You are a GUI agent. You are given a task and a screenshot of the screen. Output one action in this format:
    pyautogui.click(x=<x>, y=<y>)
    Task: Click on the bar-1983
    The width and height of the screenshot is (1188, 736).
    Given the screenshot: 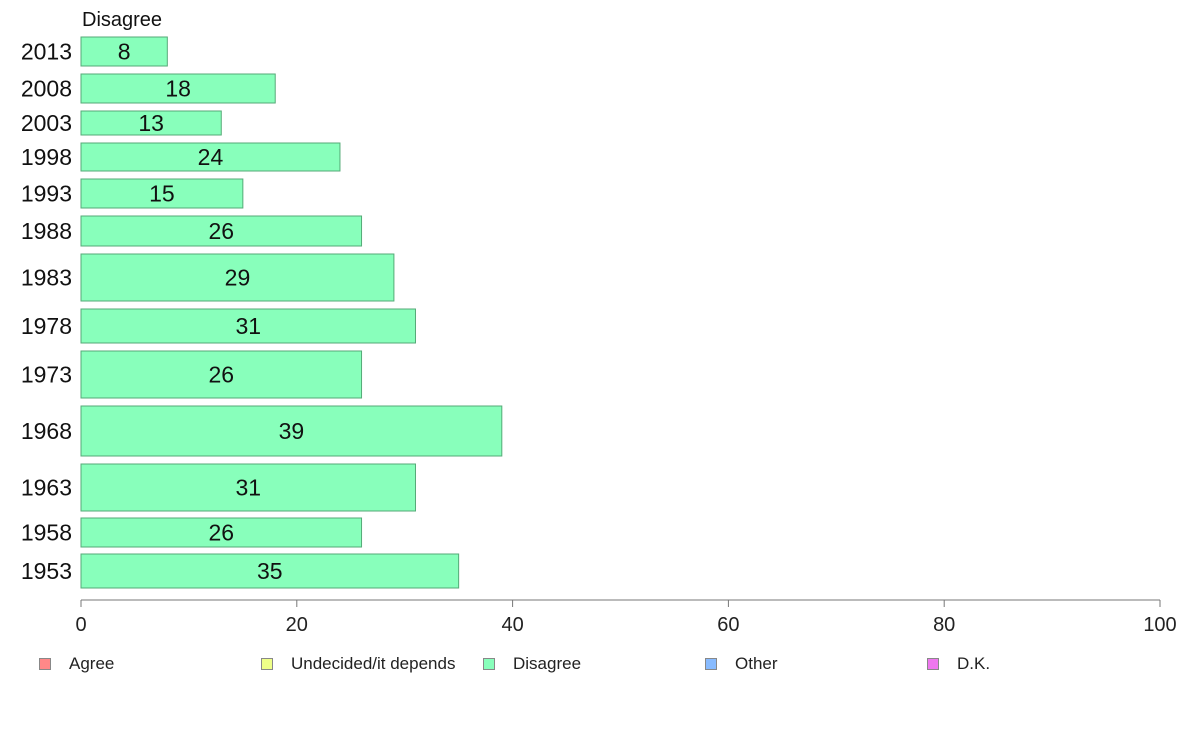 What is the action you would take?
    pyautogui.click(x=237, y=277)
    